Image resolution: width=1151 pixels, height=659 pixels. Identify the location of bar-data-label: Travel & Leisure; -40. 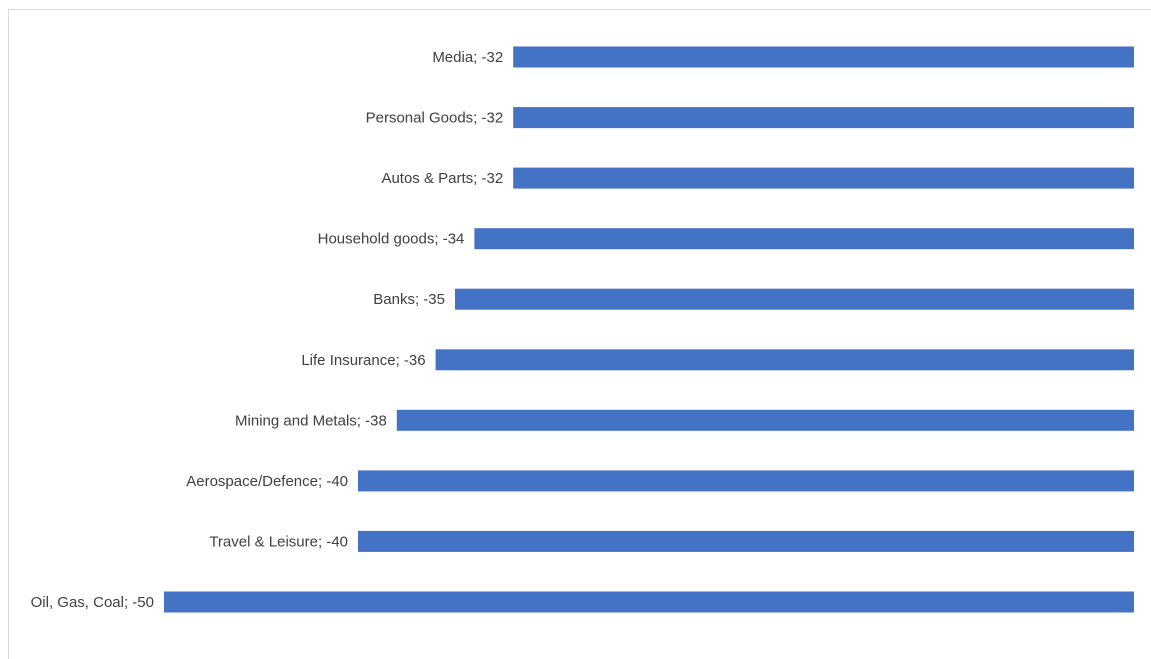
(278, 541).